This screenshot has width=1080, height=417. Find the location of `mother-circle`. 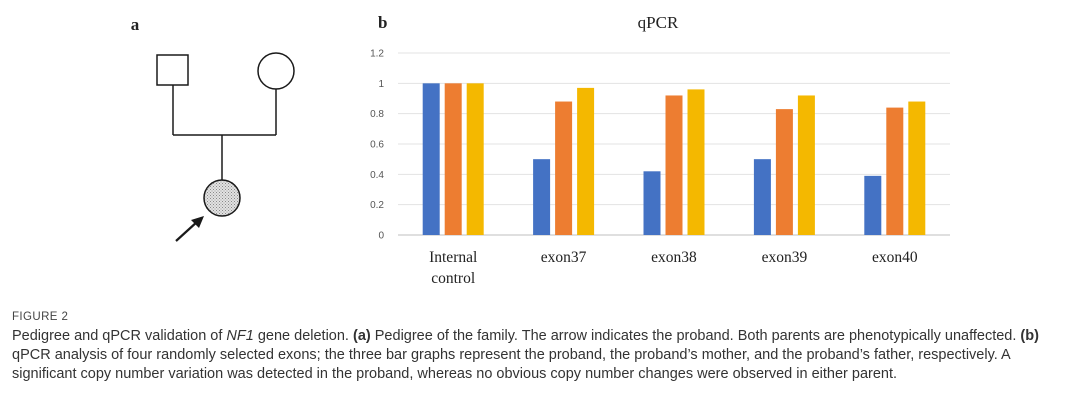

mother-circle is located at coordinates (276, 71).